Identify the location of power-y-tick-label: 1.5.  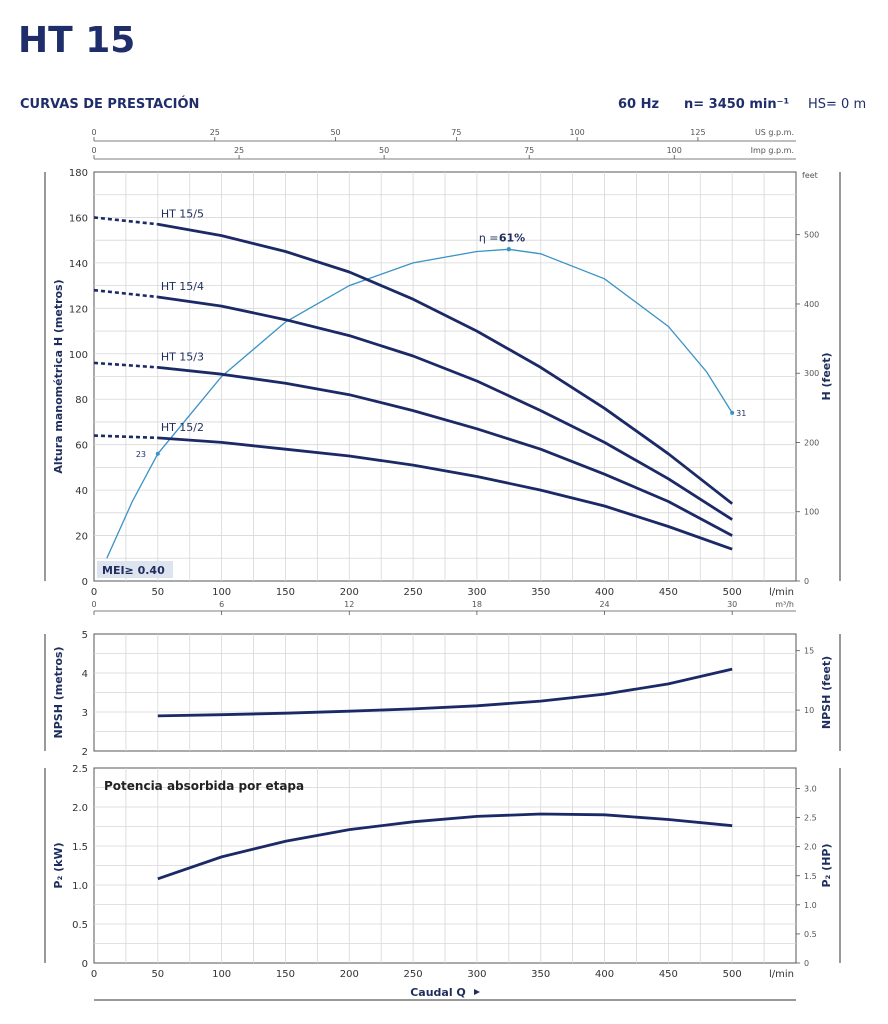
(80, 847).